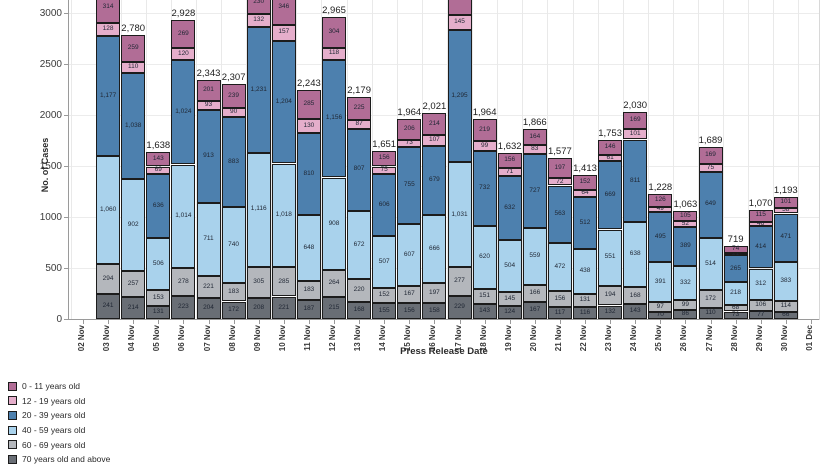 The image size is (830, 468). What do you see at coordinates (610, 295) in the screenshot?
I see `bar-segment: 194` at bounding box center [610, 295].